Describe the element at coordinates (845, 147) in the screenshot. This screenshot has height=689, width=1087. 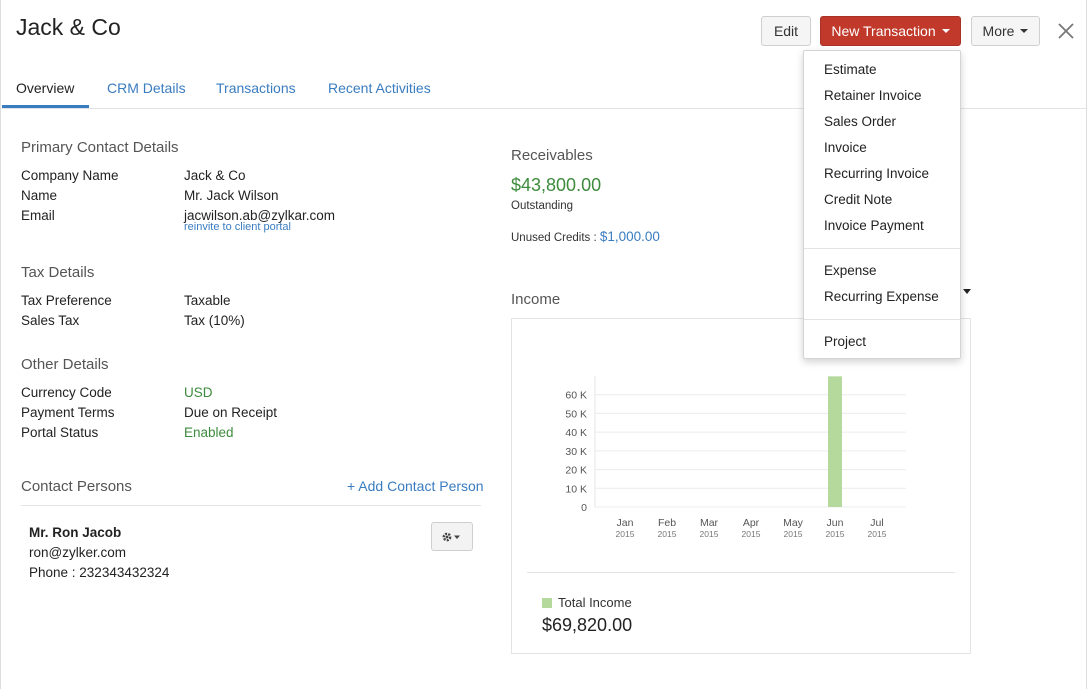
I see `menu-item-invoice: Invoice` at that location.